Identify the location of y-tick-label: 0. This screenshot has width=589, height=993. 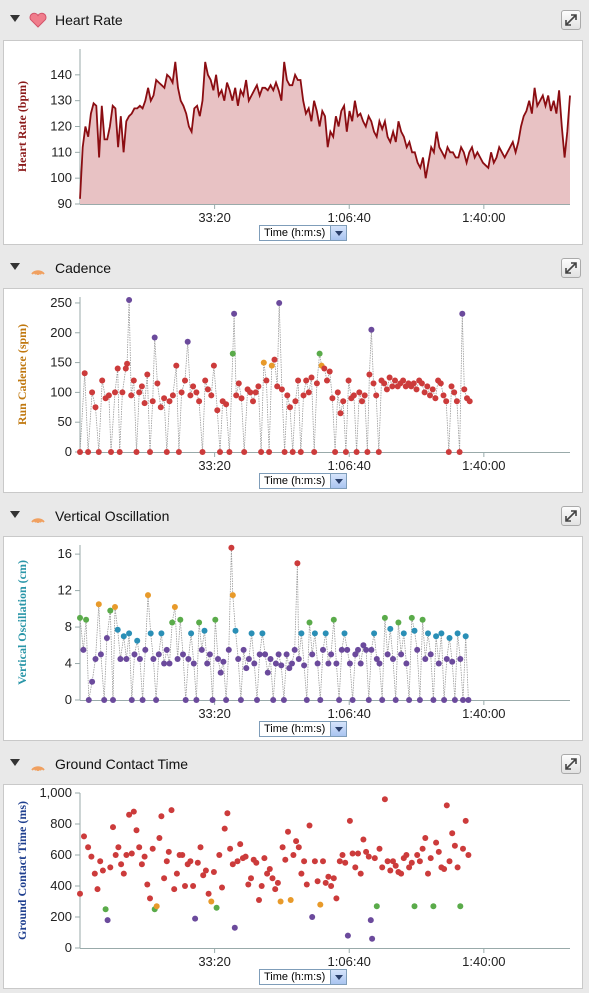
(68, 947).